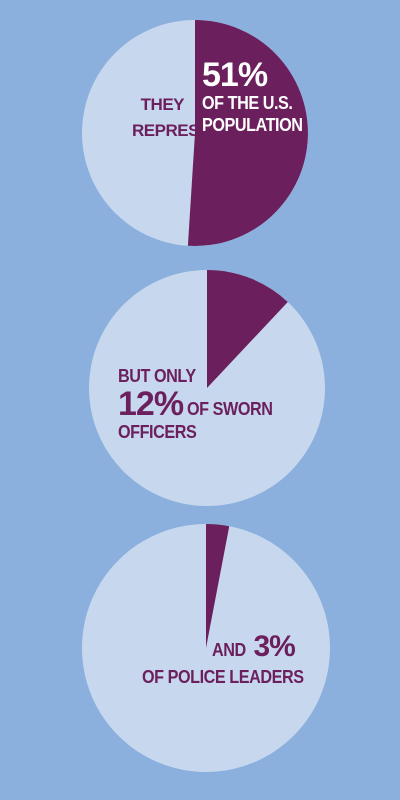 The width and height of the screenshot is (400, 800). Describe the element at coordinates (235, 75) in the screenshot. I see `pie-1-percent: 51%` at that location.